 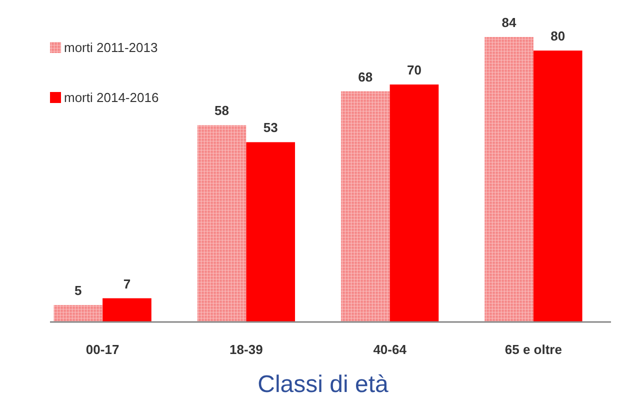 I want to click on x-axis-title: Classi di età, so click(x=324, y=384).